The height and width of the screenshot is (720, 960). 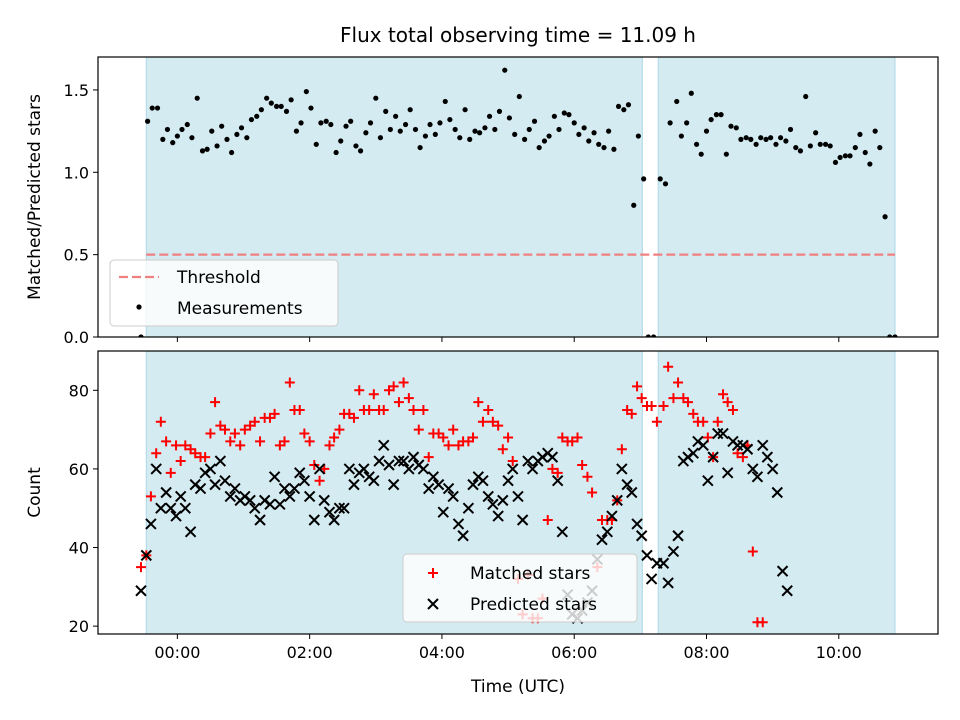 What do you see at coordinates (79, 626) in the screenshot?
I see `y-tick-label: 20` at bounding box center [79, 626].